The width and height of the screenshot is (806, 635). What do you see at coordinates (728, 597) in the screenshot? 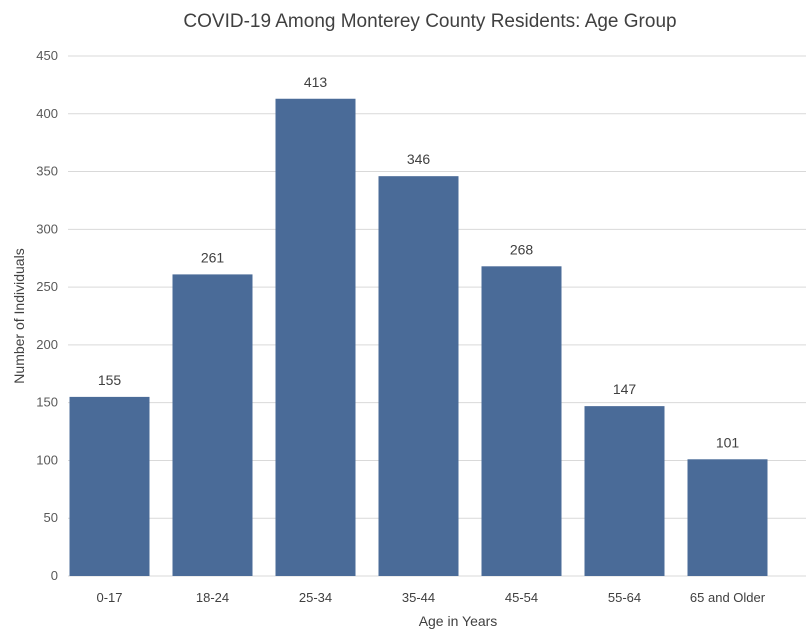
I see `x-tick-label: 65 and Older` at bounding box center [728, 597].